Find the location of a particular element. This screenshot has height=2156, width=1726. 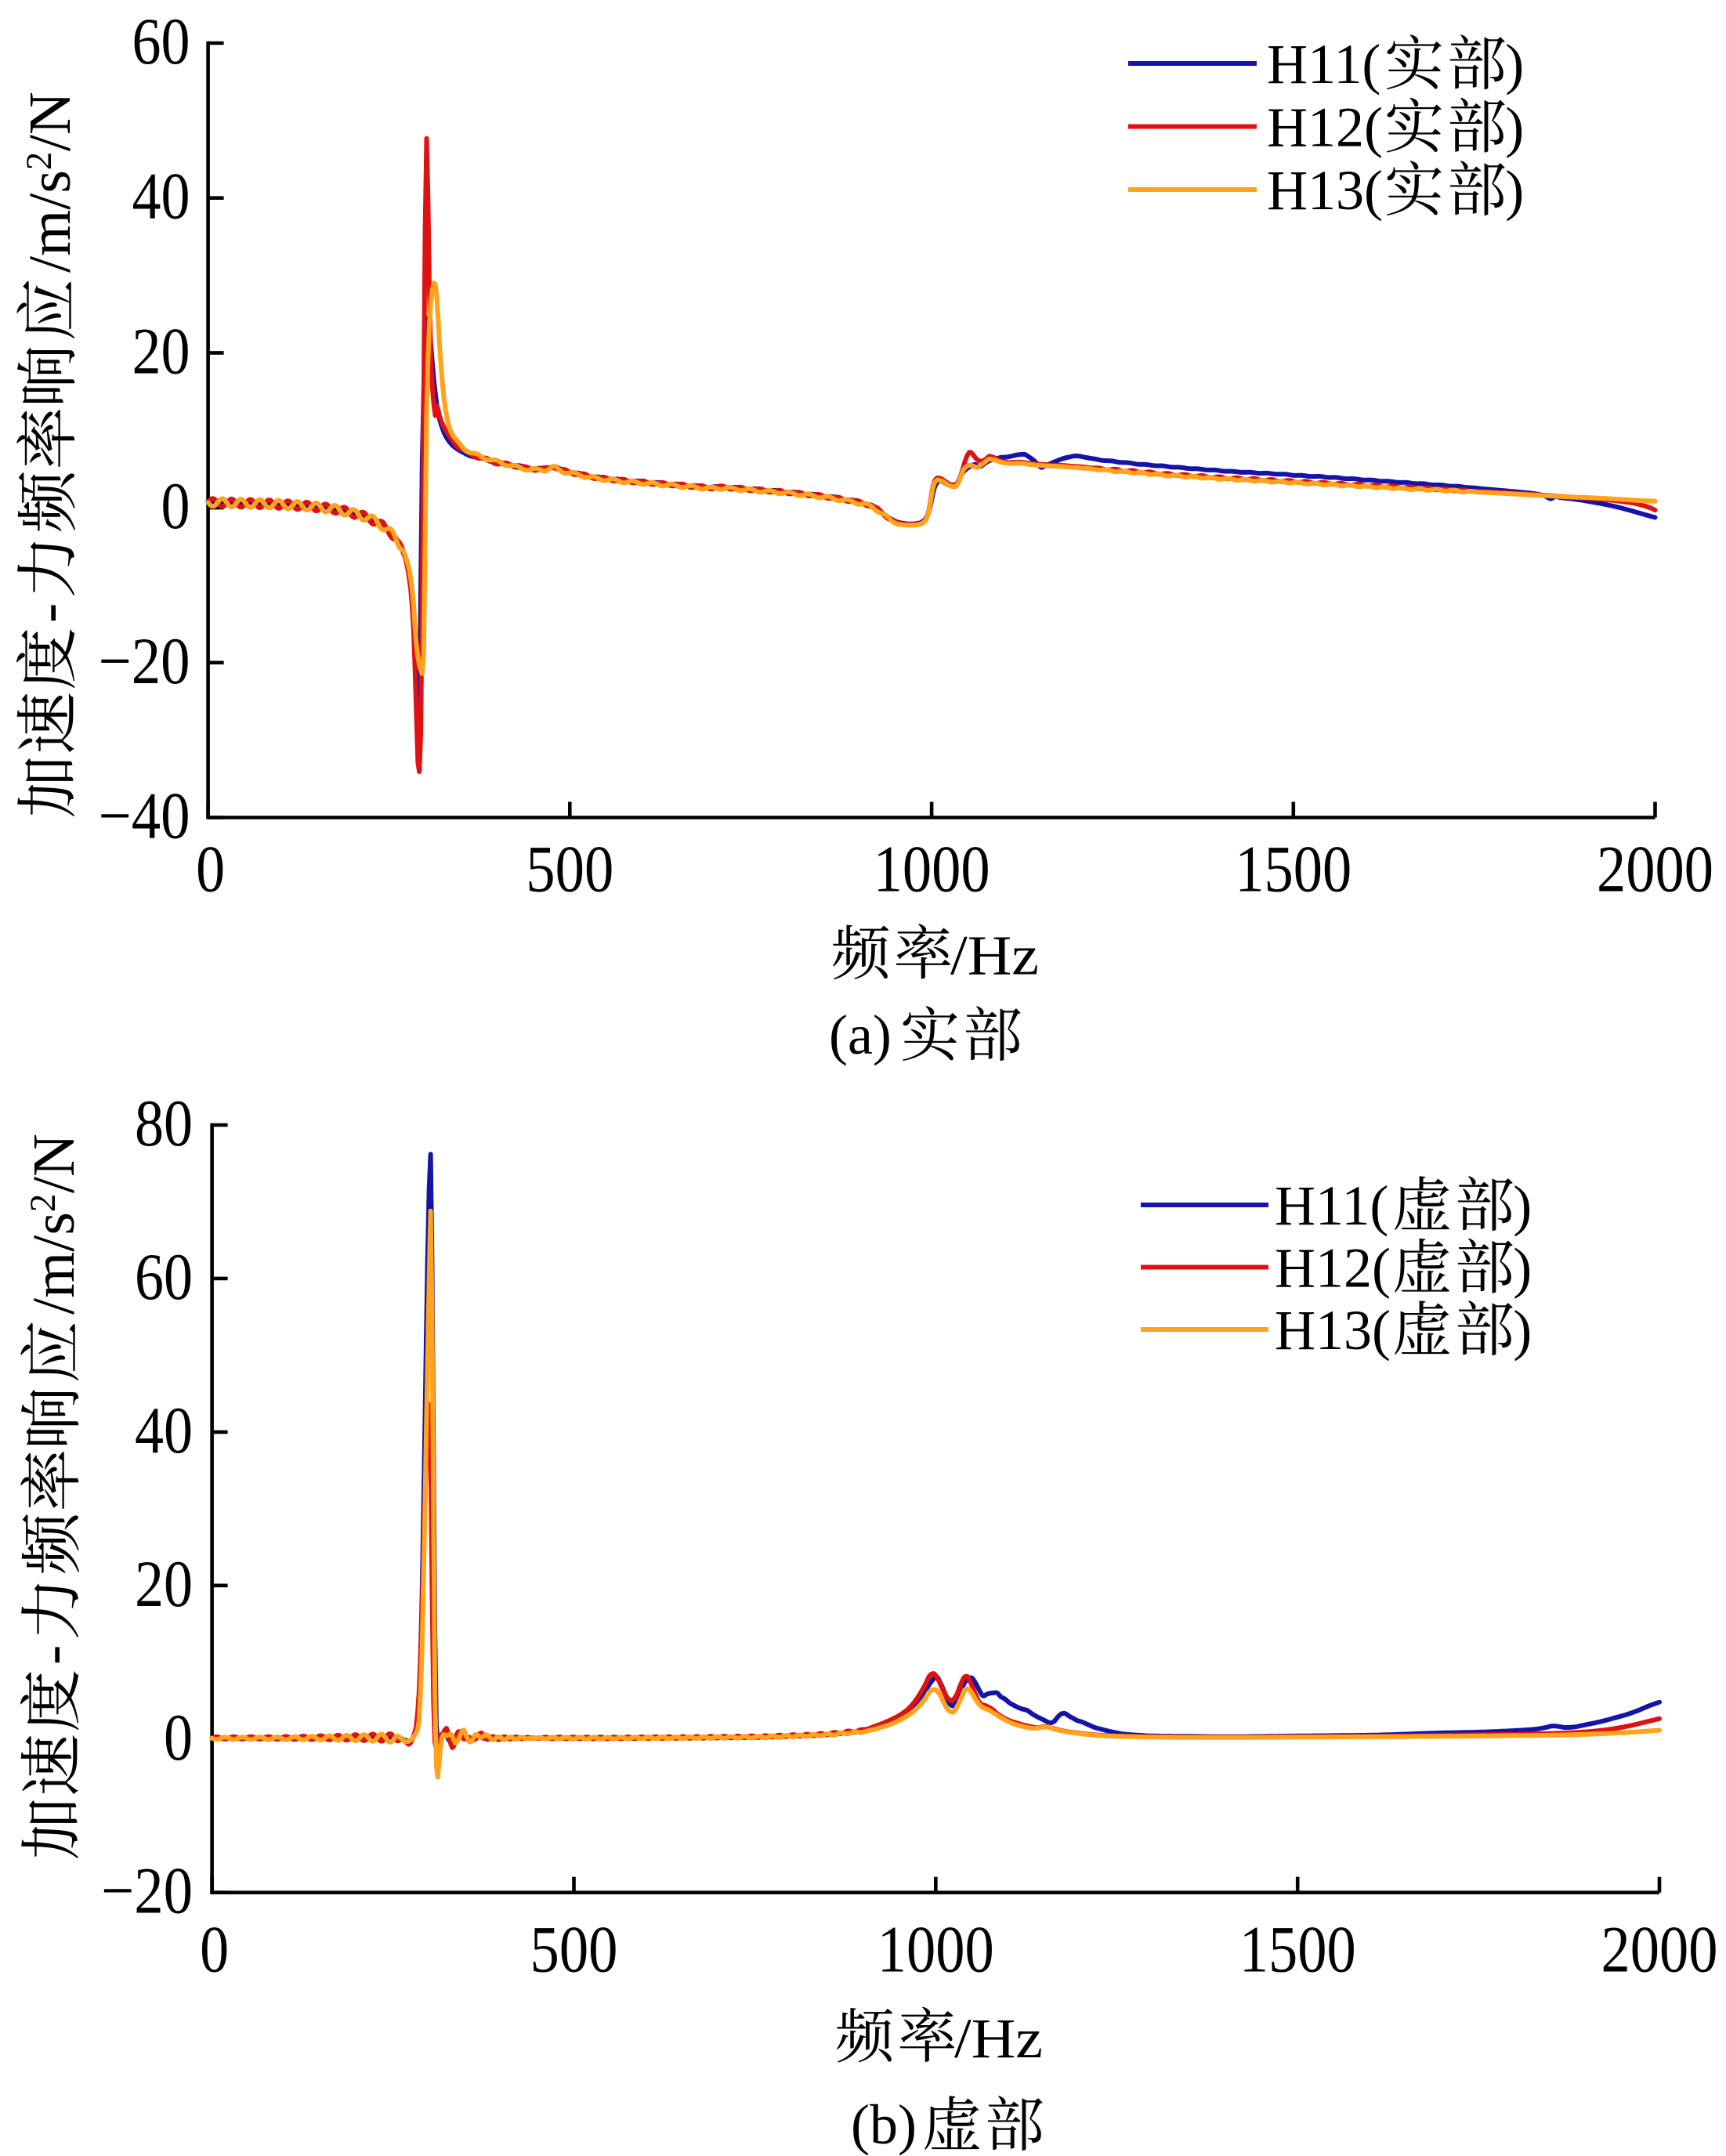

svg-text: (b) is located at coordinates (884, 2124).